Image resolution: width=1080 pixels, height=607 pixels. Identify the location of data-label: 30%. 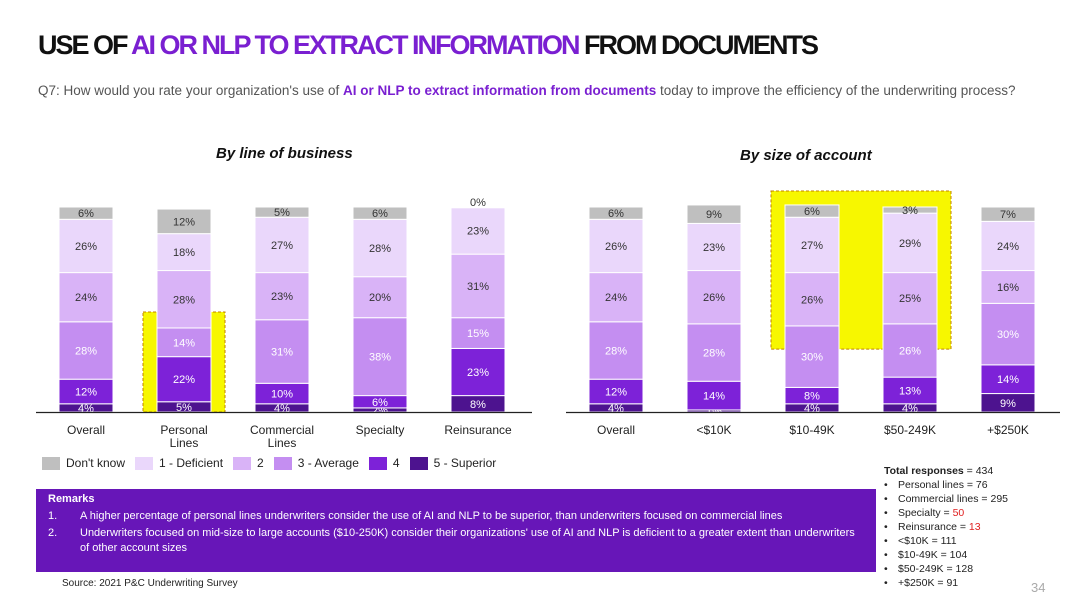
(1008, 335).